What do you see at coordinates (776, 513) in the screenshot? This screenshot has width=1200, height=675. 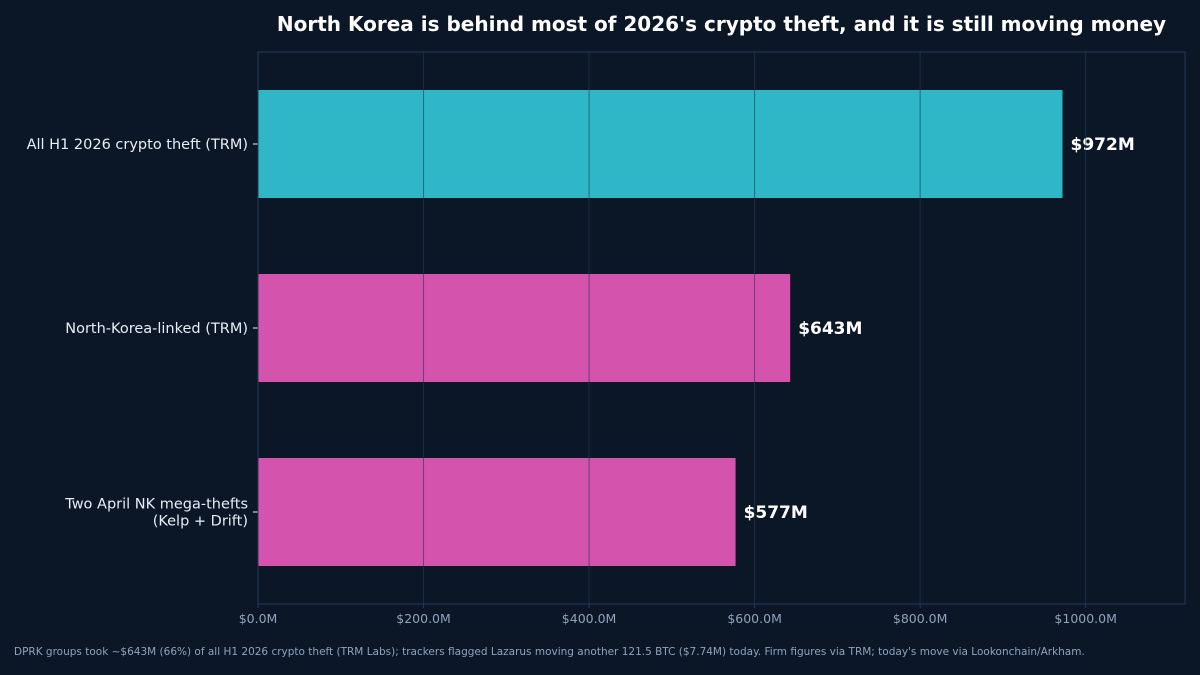 I see `value-label-2: $577M` at bounding box center [776, 513].